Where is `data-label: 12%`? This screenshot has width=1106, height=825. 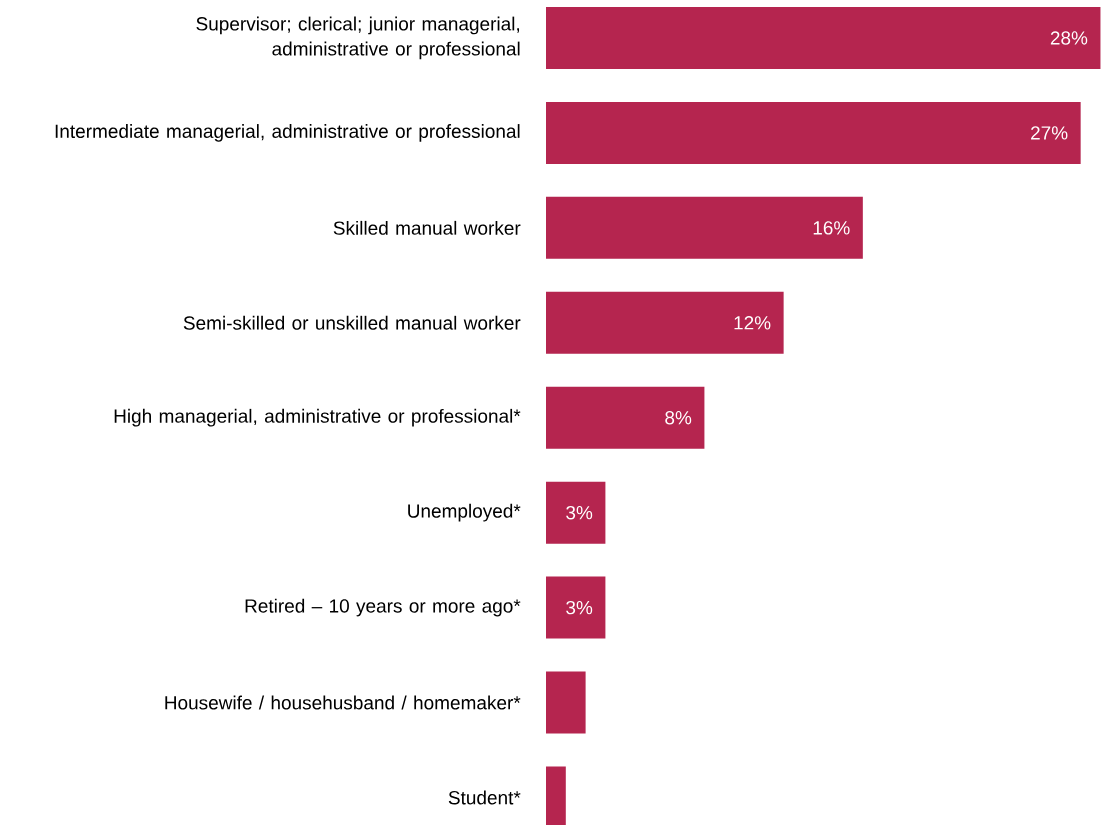
data-label: 12% is located at coordinates (752, 323).